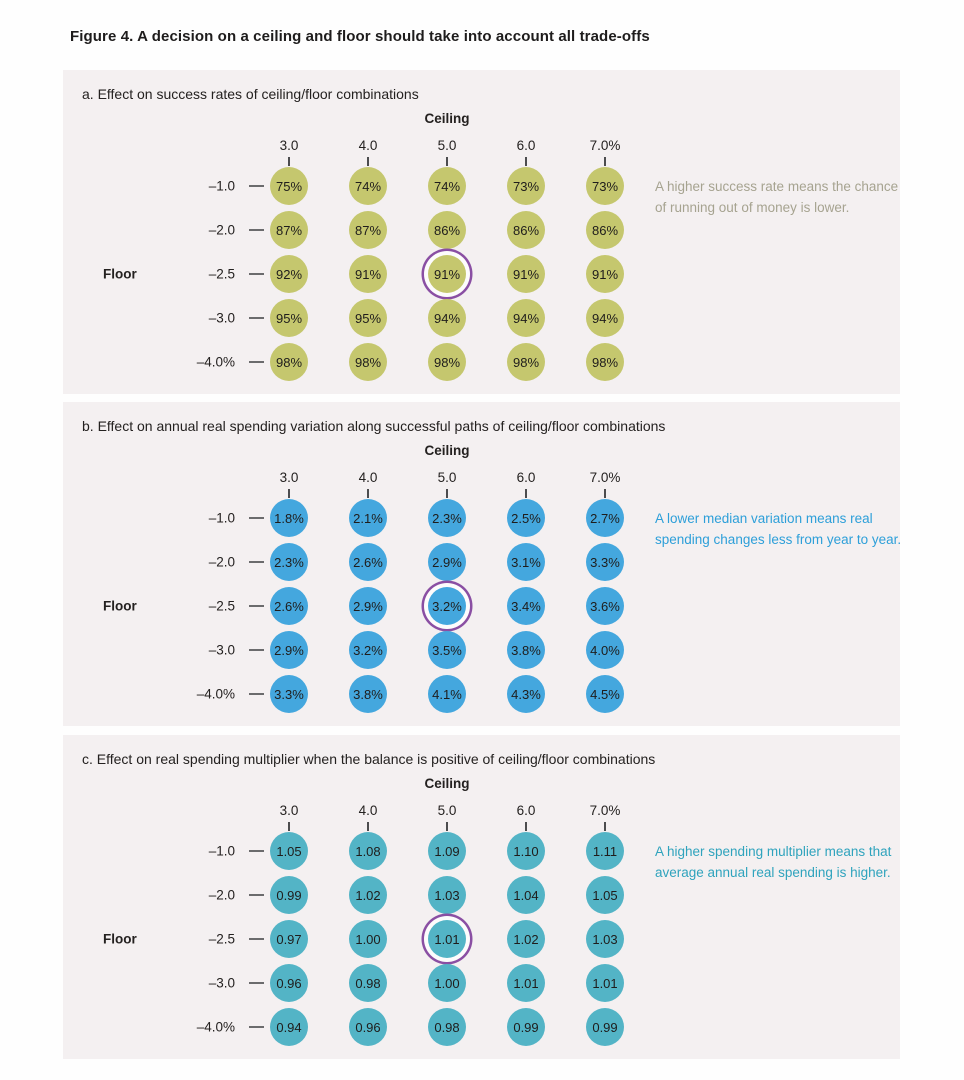  I want to click on data-circle: 1.01, so click(526, 983).